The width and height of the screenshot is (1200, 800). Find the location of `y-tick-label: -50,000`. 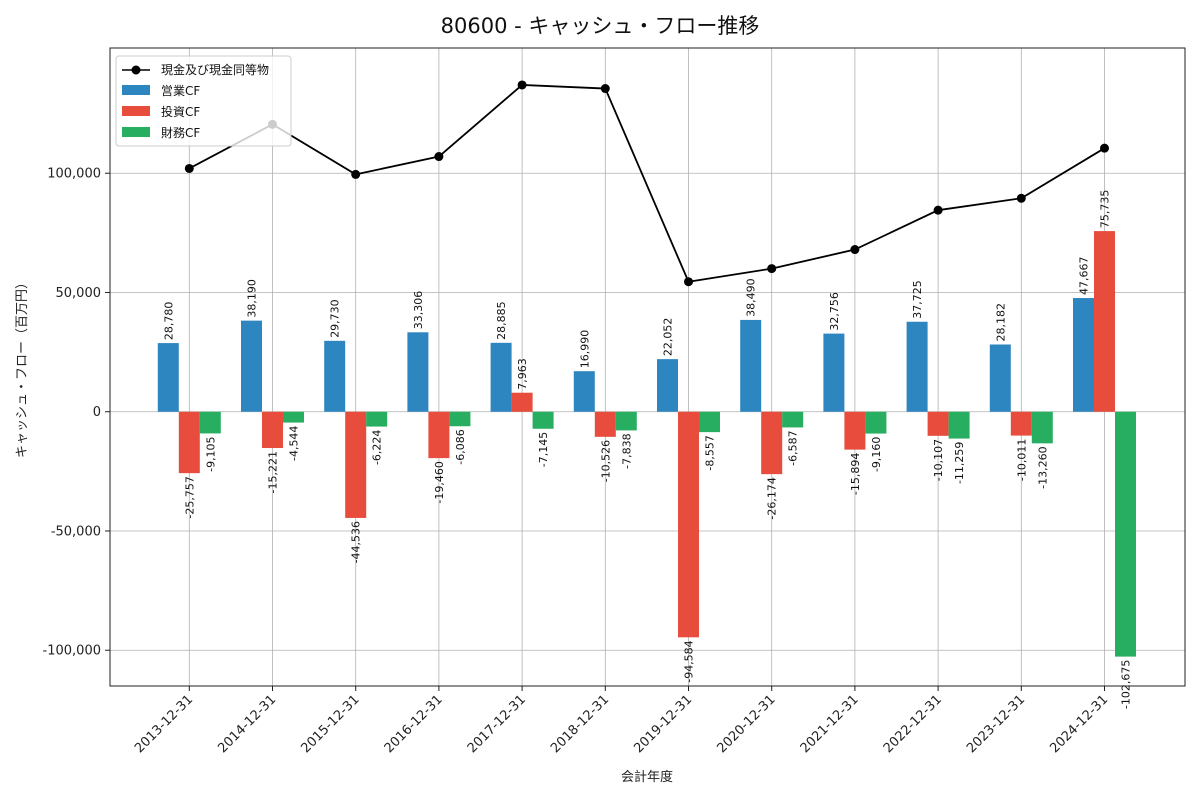

y-tick-label: -50,000 is located at coordinates (76, 531).